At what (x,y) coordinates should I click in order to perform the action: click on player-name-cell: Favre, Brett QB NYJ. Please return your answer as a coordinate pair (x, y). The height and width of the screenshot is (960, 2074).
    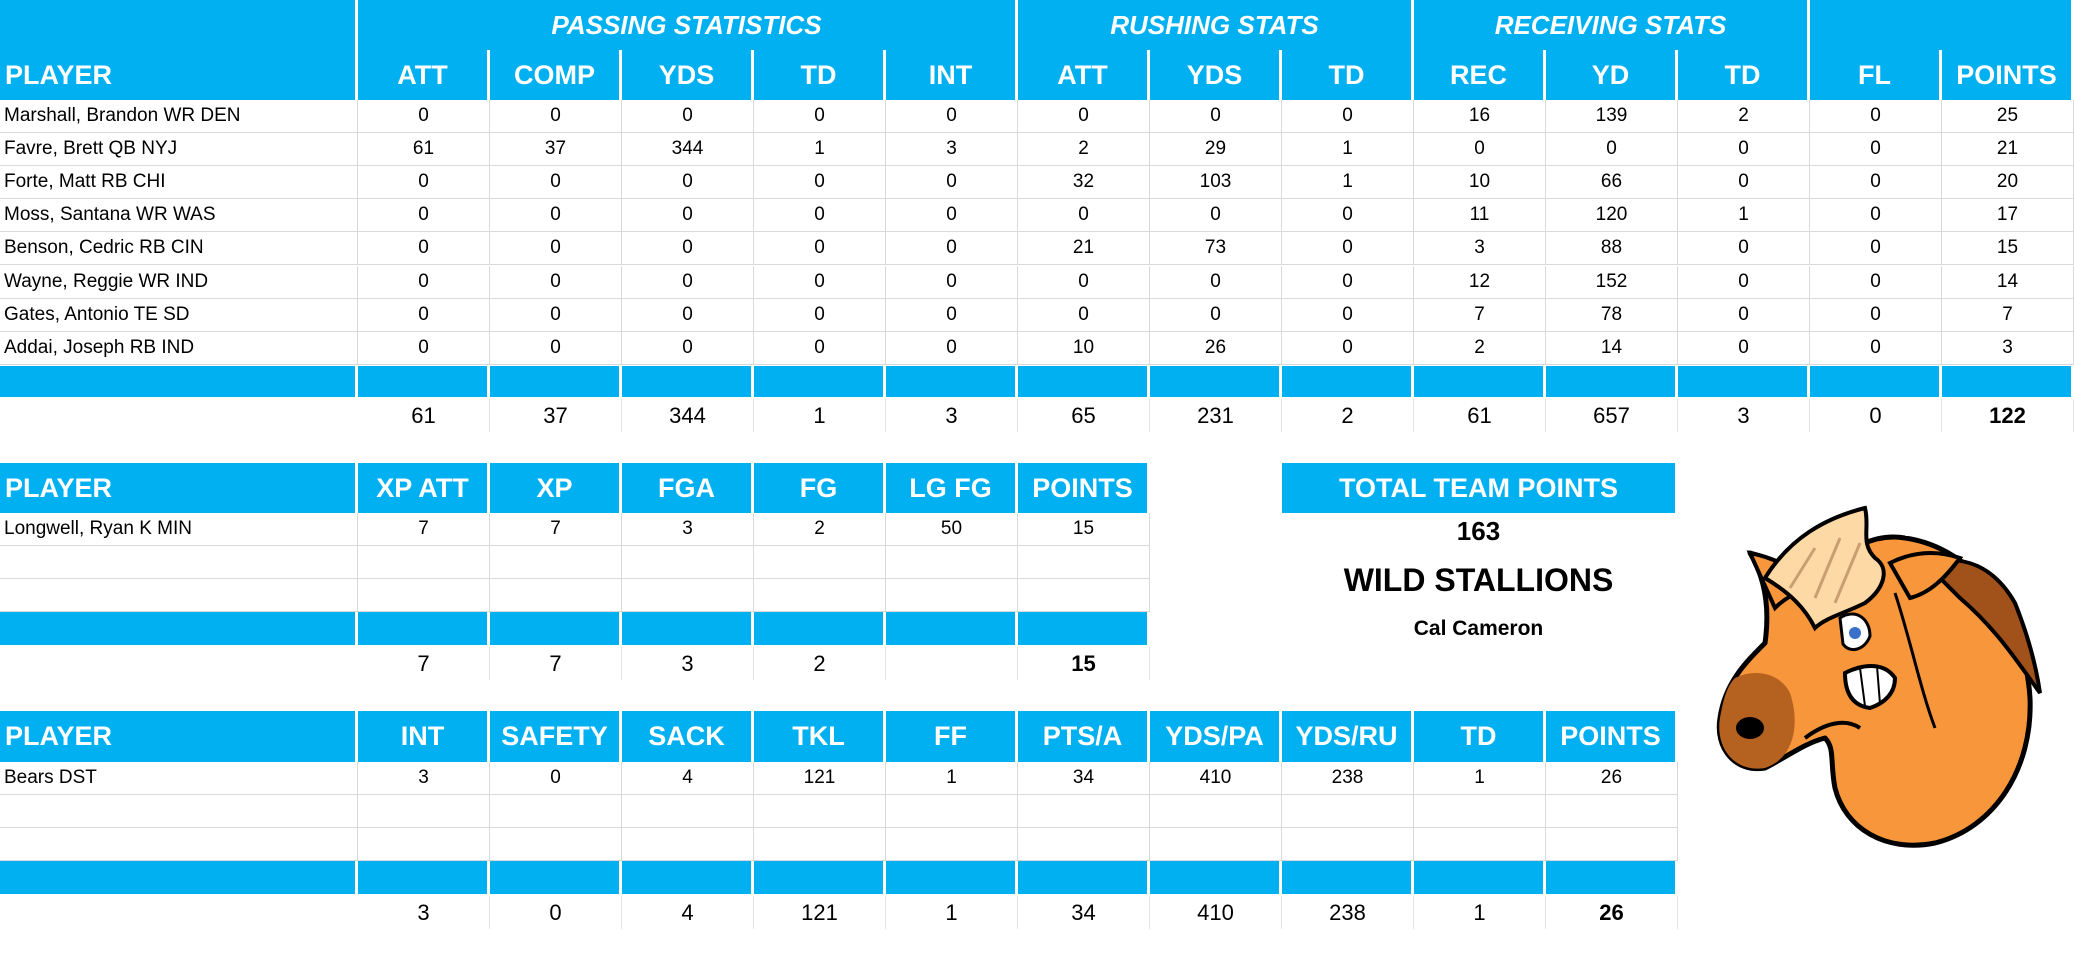
    Looking at the image, I should click on (179, 150).